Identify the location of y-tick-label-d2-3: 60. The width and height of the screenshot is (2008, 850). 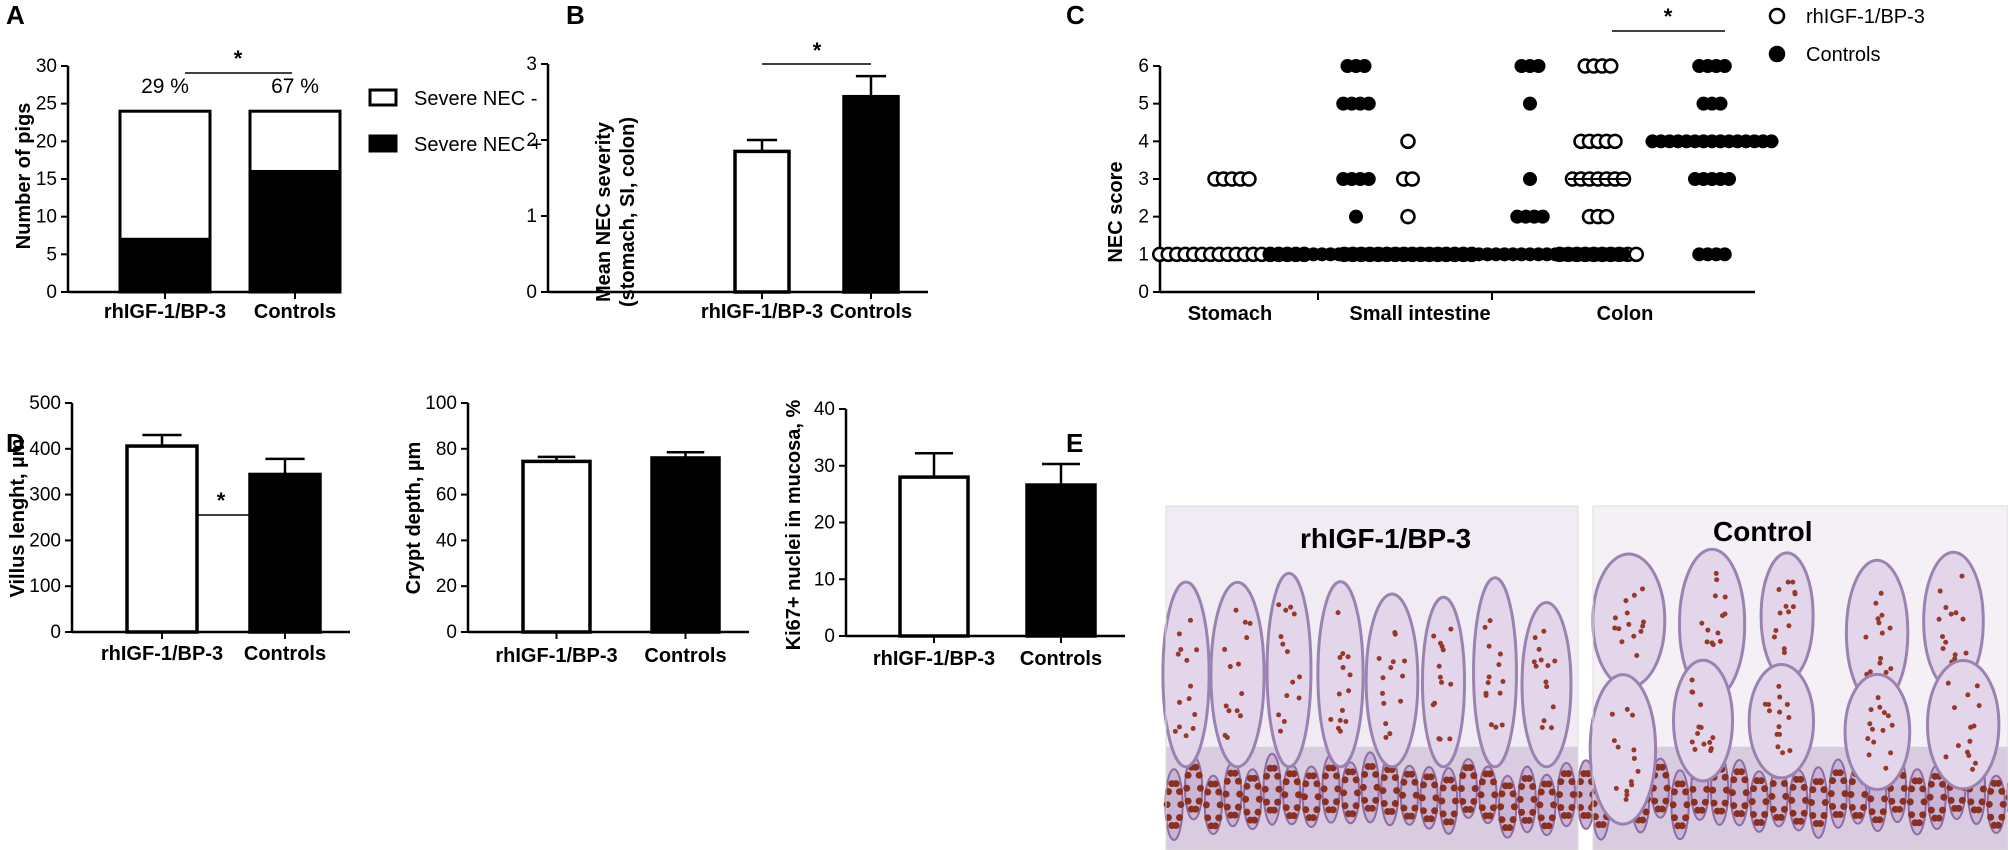
(446, 495).